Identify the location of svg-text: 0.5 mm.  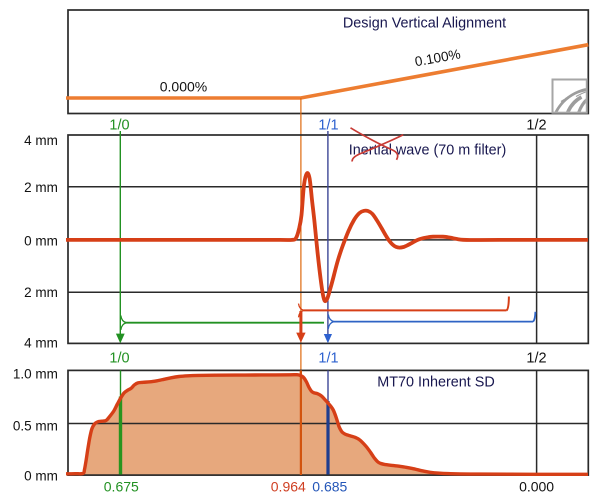
(35, 425).